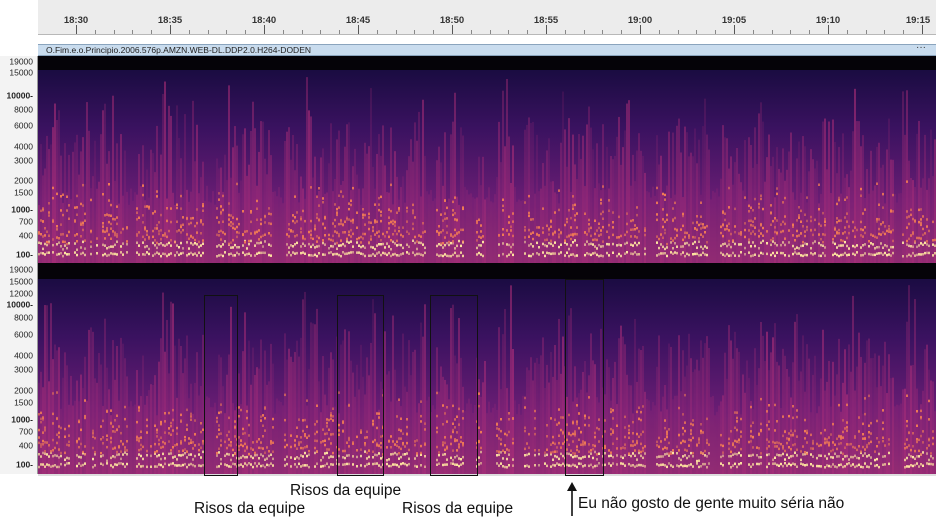 Image resolution: width=936 pixels, height=518 pixels. I want to click on time-tick-label: 19:05, so click(734, 20).